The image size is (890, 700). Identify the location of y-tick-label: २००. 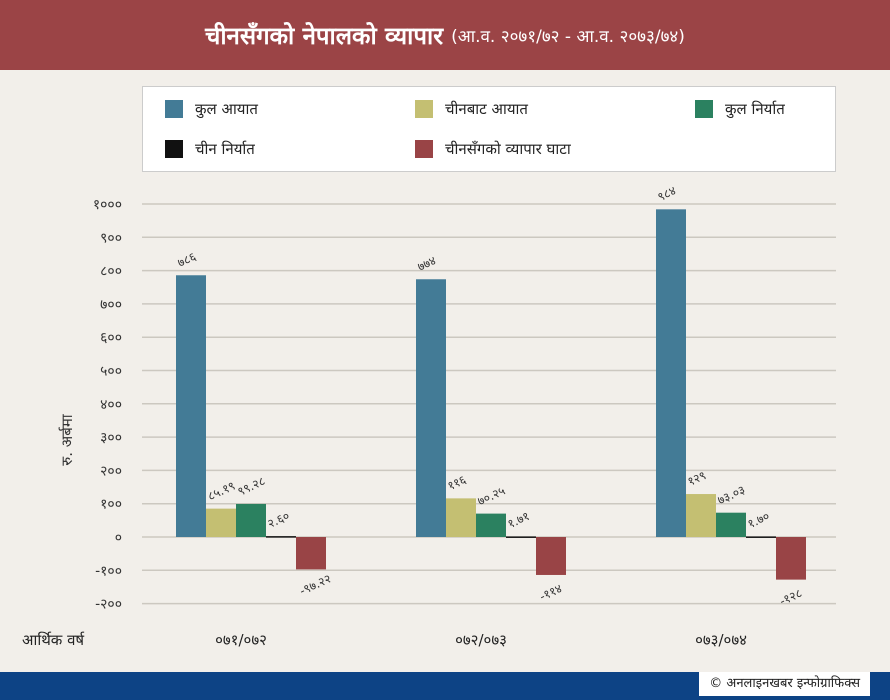
(111, 471).